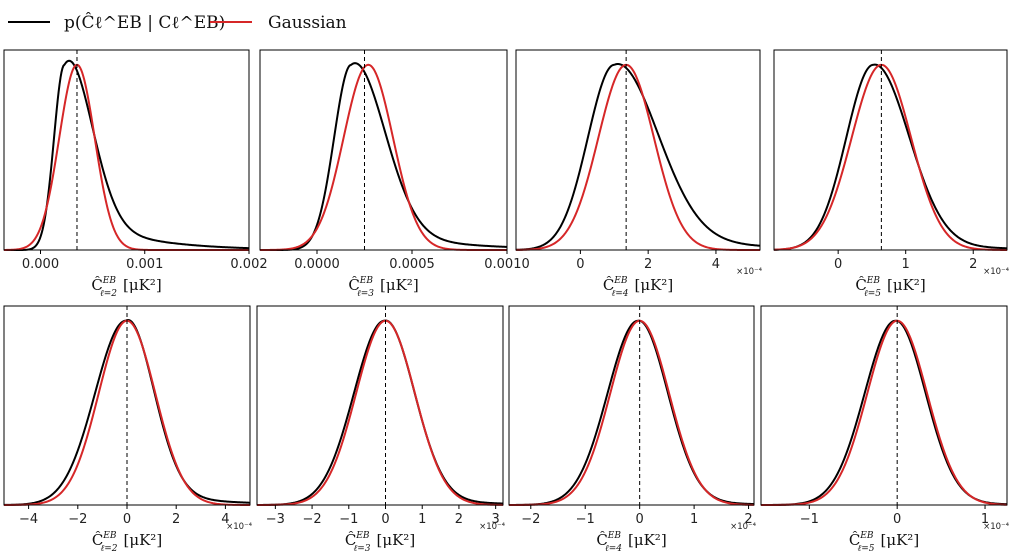 This screenshot has height=555, width=1011. I want to click on x-axis-label-sub: ℓ=2, so click(108, 549).